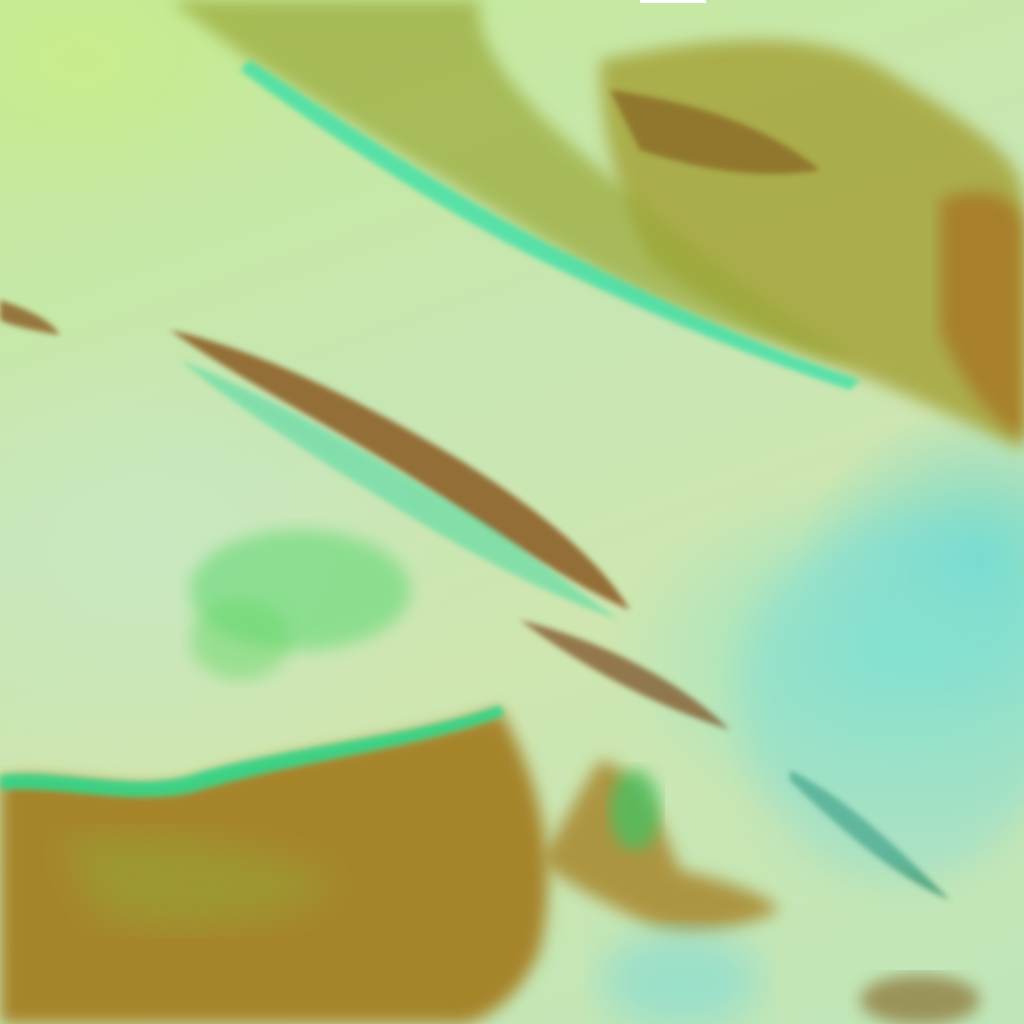 This screenshot has width=1024, height=1024. I want to click on land-olive-bottom-left, so click(200, 880).